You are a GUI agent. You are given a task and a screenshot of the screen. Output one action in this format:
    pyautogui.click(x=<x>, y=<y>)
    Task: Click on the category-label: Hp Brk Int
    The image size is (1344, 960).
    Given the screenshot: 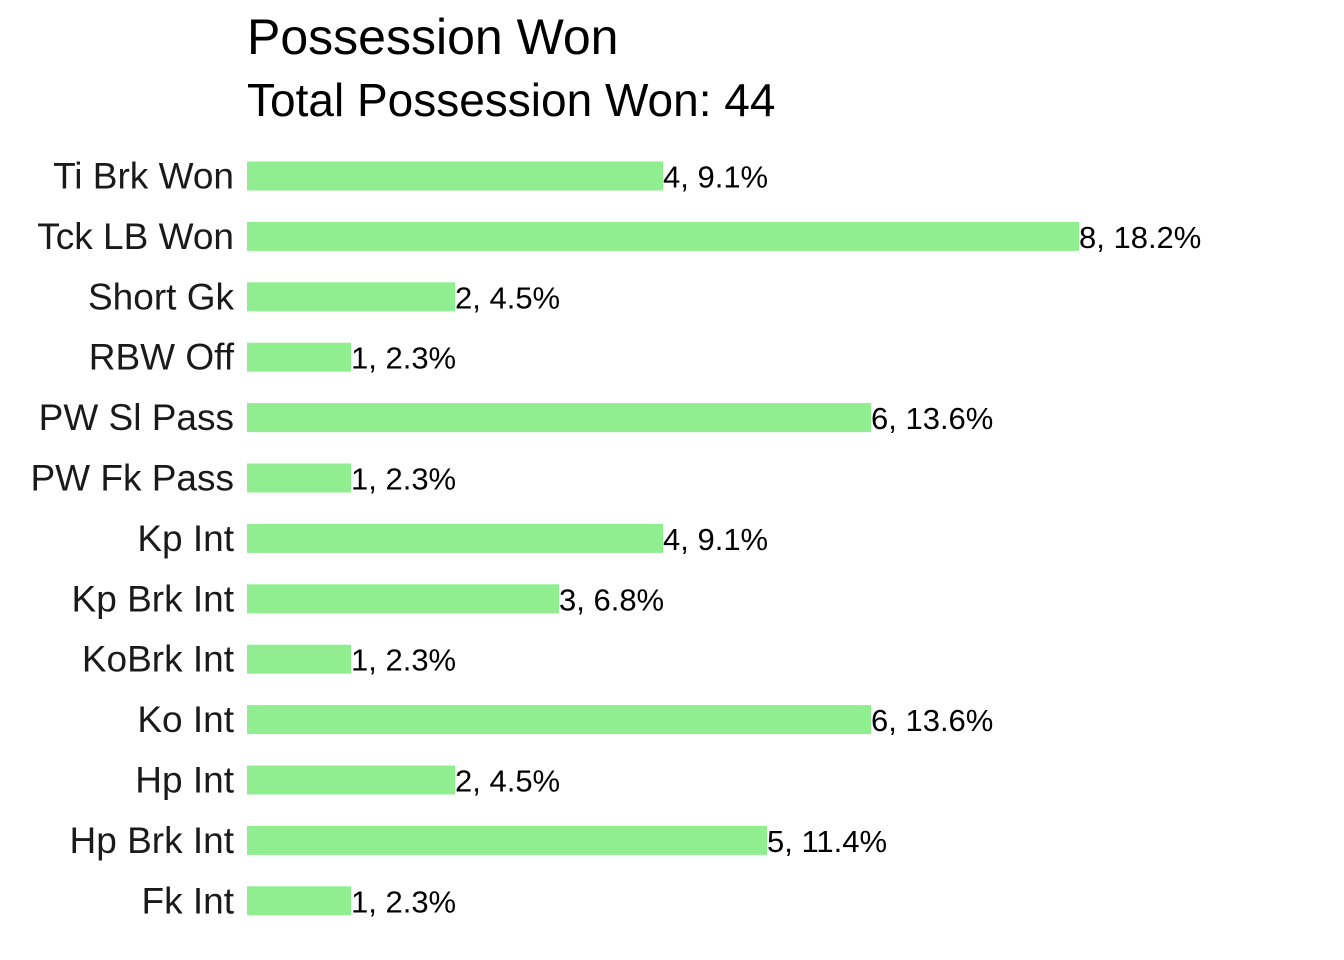 What is the action you would take?
    pyautogui.click(x=152, y=840)
    